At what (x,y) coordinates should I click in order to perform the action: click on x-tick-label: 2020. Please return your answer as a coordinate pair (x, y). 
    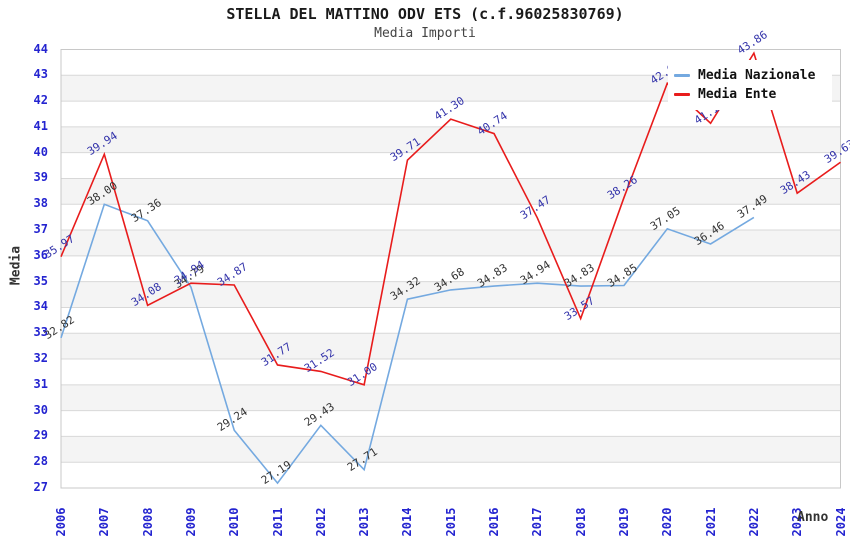
    Looking at the image, I should click on (667, 522).